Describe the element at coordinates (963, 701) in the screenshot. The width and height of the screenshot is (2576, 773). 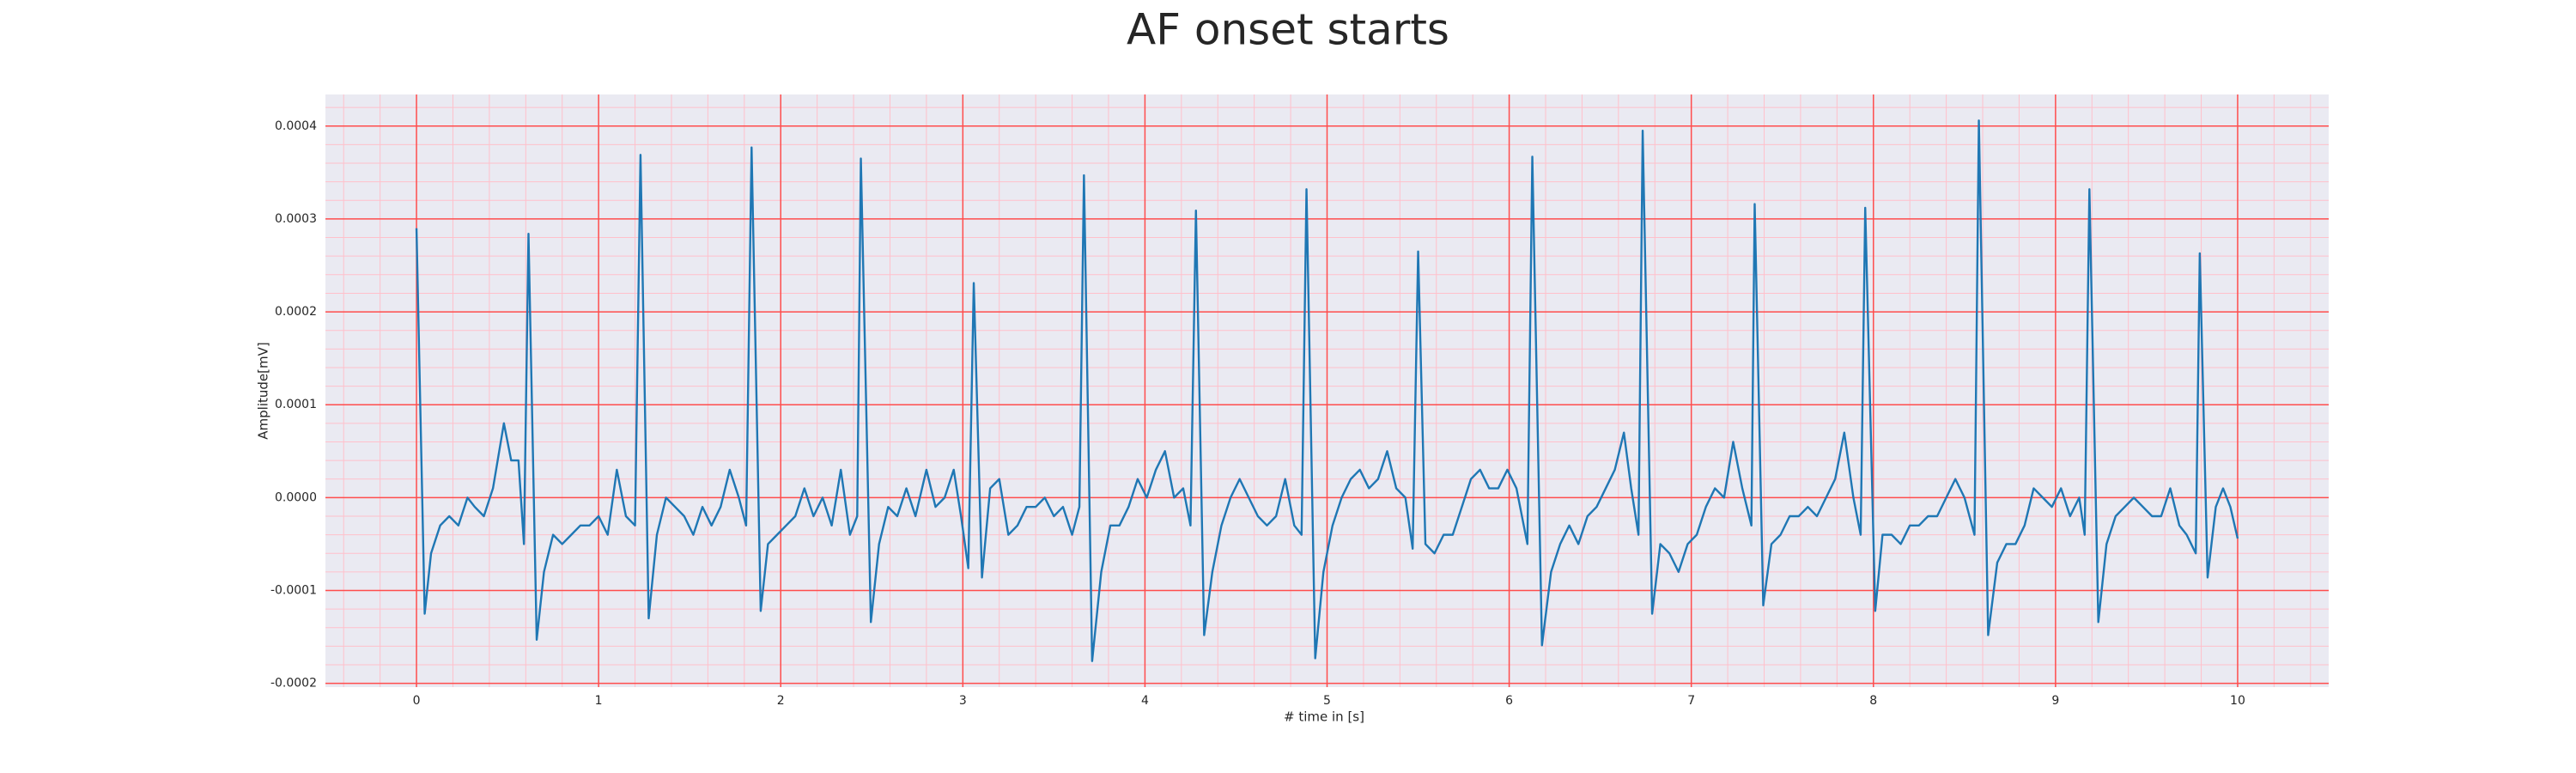
I see `x-tick-label: 3` at that location.